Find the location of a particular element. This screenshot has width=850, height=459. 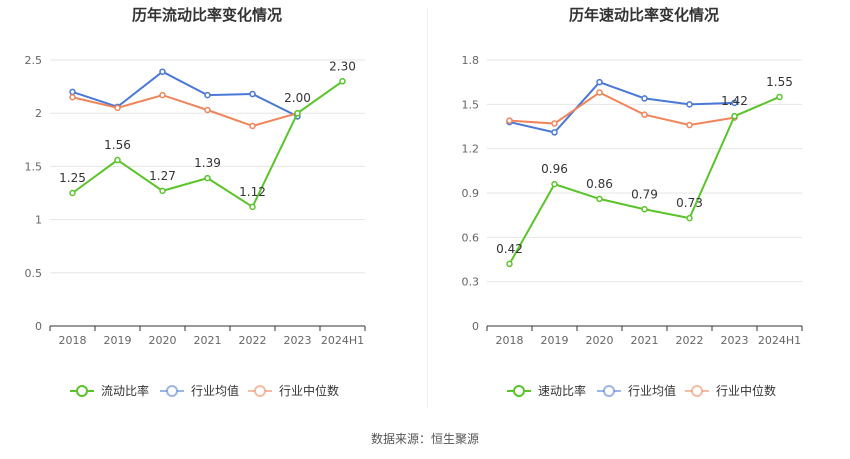

data-label: 0.96 is located at coordinates (554, 169).